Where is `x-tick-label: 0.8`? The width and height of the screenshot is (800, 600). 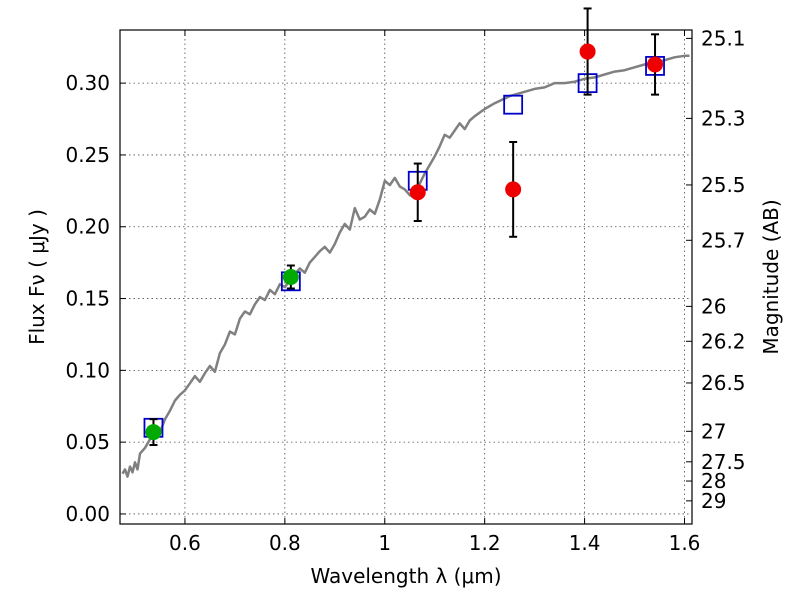
x-tick-label: 0.8 is located at coordinates (285, 543).